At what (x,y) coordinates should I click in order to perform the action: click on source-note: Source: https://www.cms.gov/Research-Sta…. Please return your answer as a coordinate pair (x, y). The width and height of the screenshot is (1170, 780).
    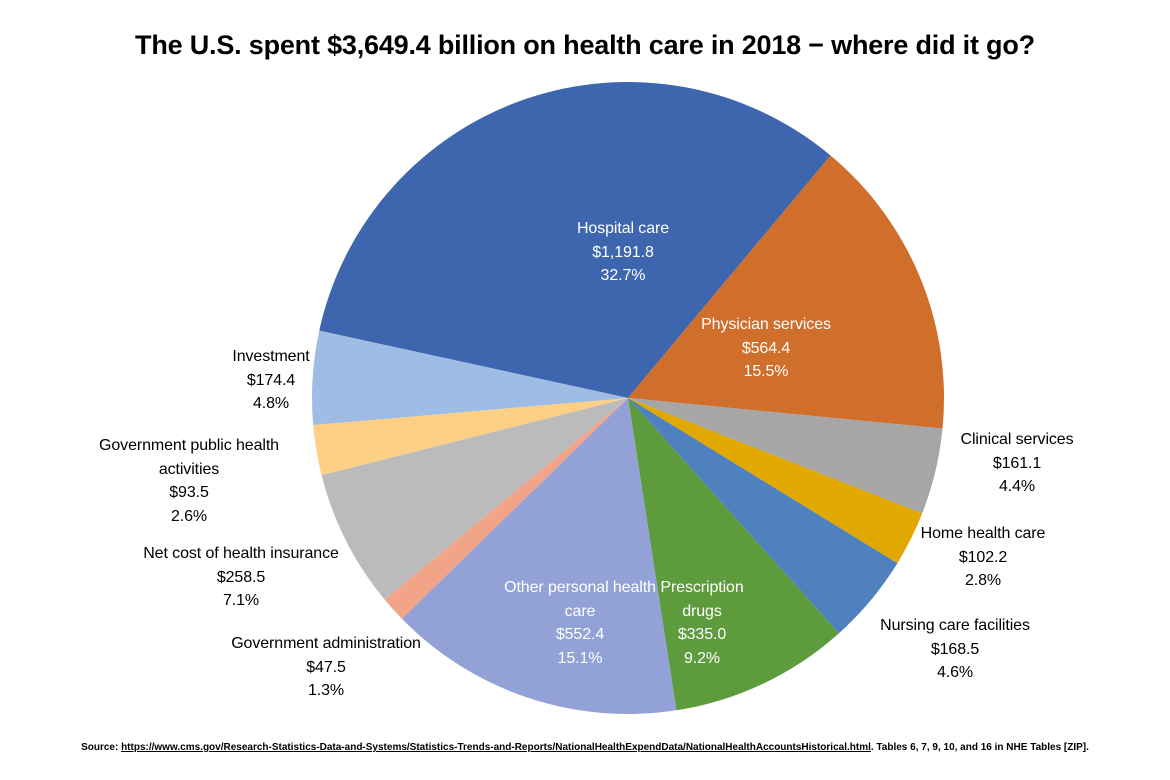
    Looking at the image, I should click on (585, 748).